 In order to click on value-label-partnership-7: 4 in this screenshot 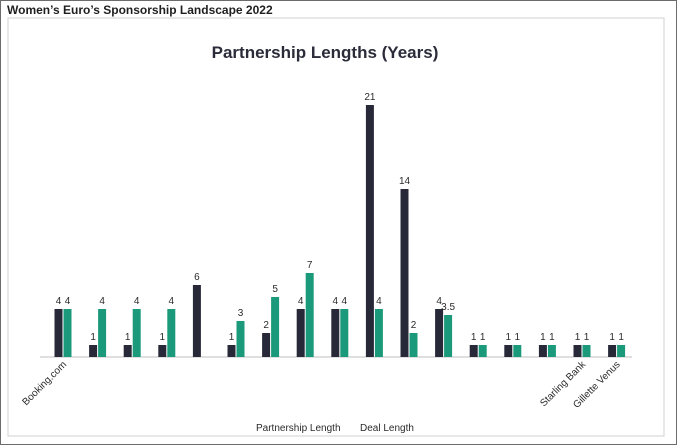, I will do `click(301, 301)`.